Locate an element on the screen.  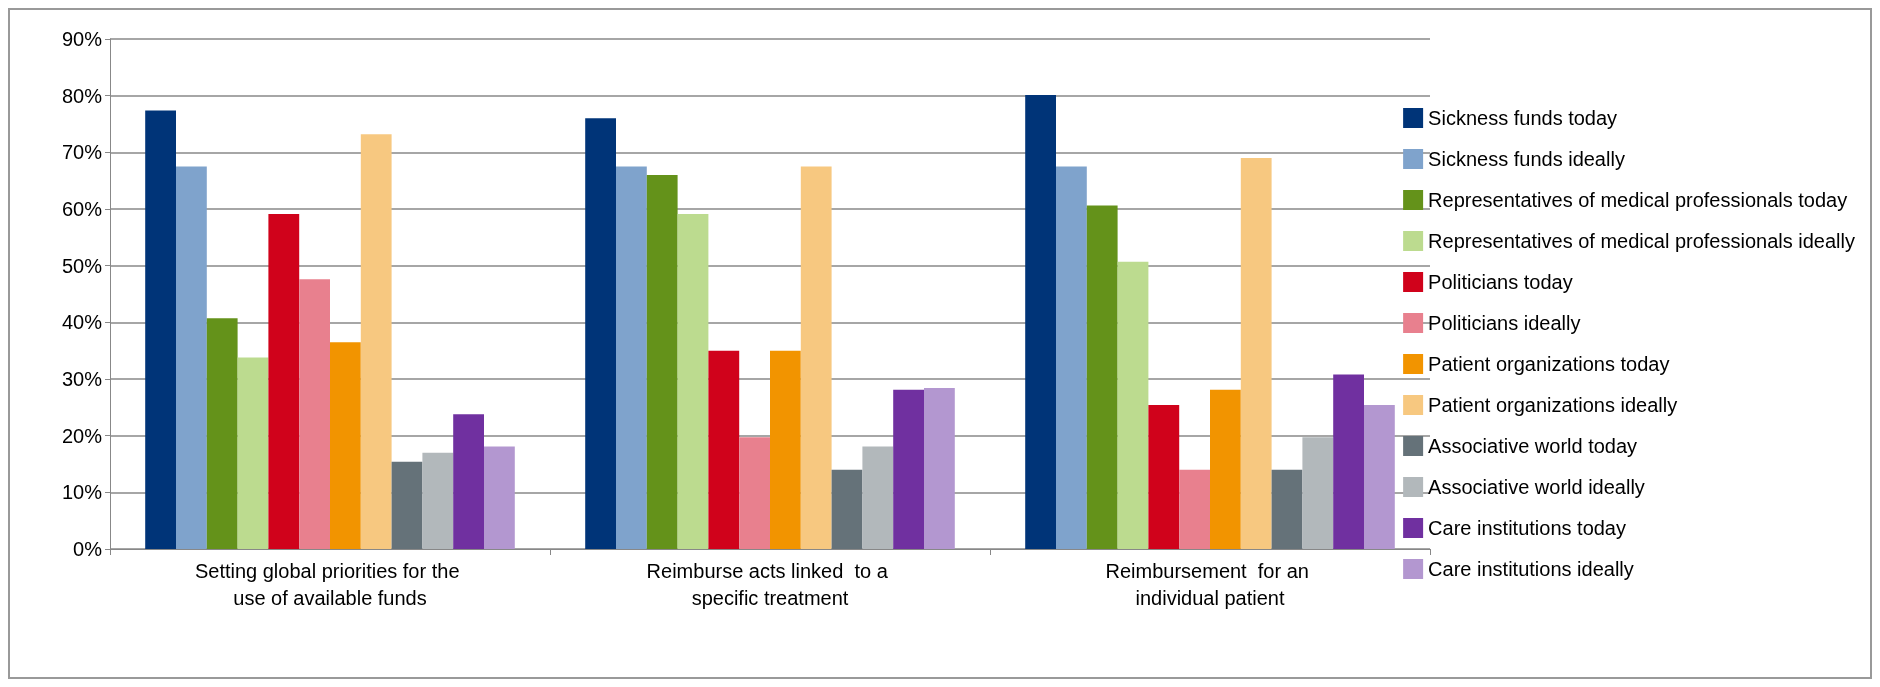
legend-label: Politicians ideally is located at coordinates (1504, 323).